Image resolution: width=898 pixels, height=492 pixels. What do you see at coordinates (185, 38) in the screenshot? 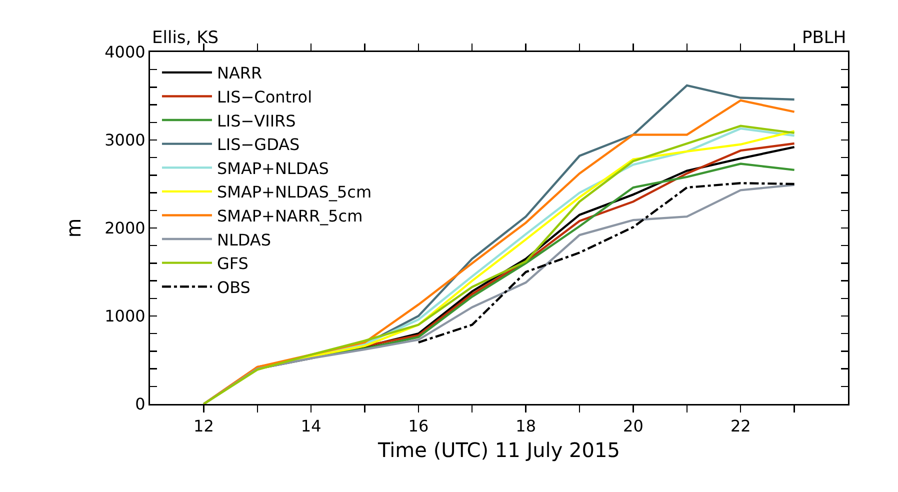
I see `text: Ellis, KS` at bounding box center [185, 38].